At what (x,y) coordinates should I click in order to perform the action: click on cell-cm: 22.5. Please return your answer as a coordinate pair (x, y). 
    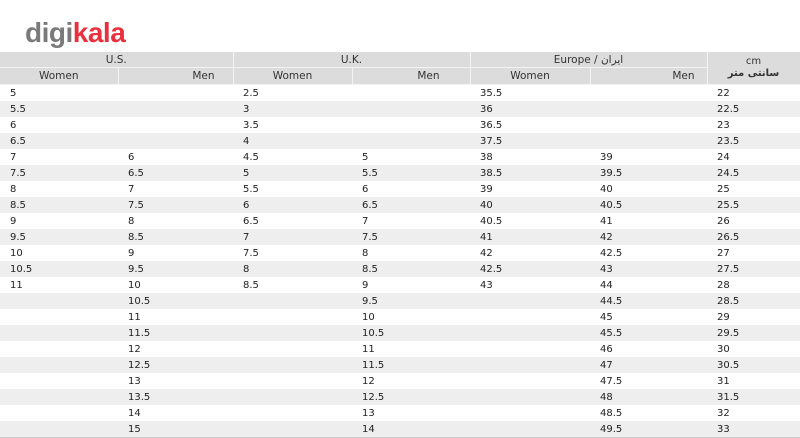
    Looking at the image, I should click on (753, 109).